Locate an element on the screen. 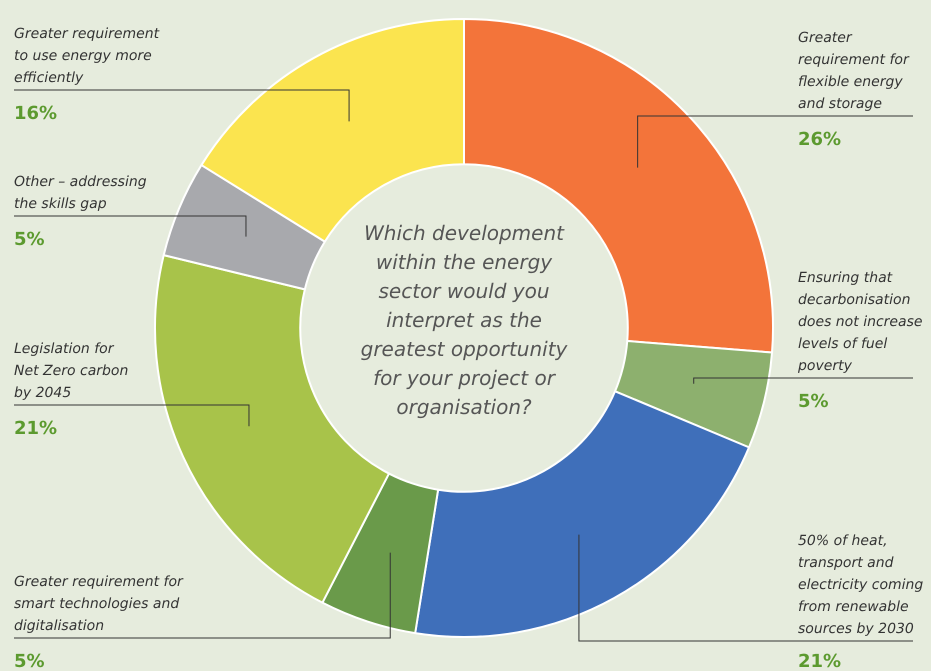 The height and width of the screenshot is (671, 931). slice-label: Other – addressing the skills gap is located at coordinates (80, 193).